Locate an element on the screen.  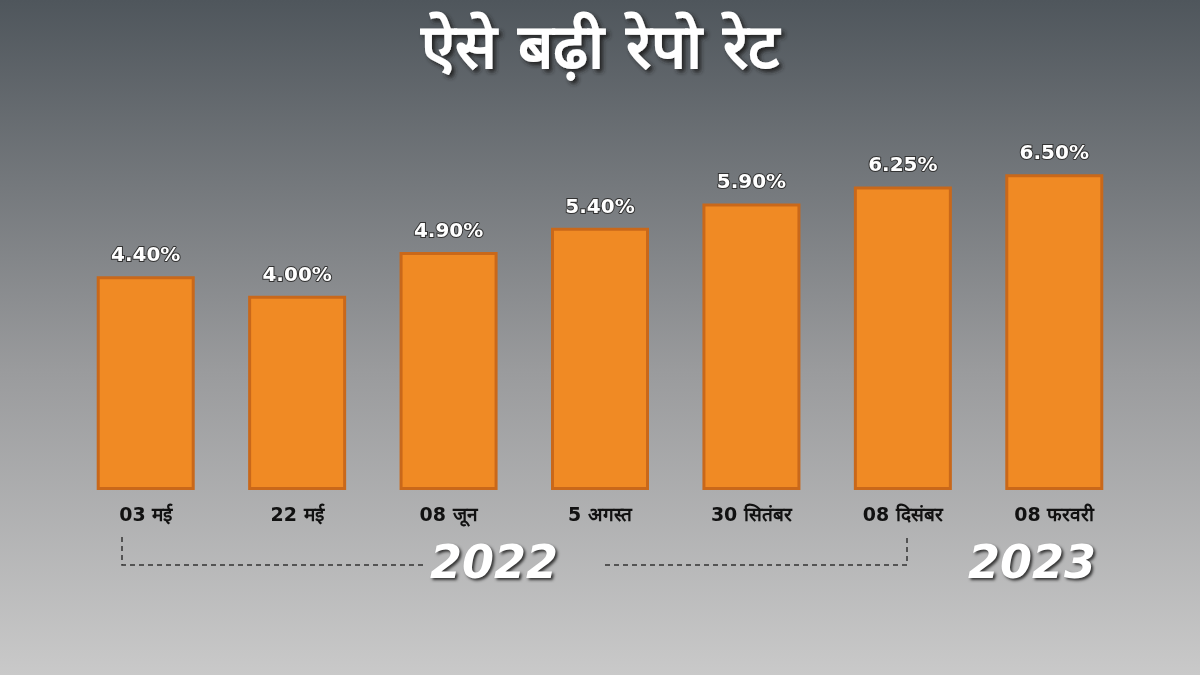
data-label: 6.50% is located at coordinates (1054, 152).